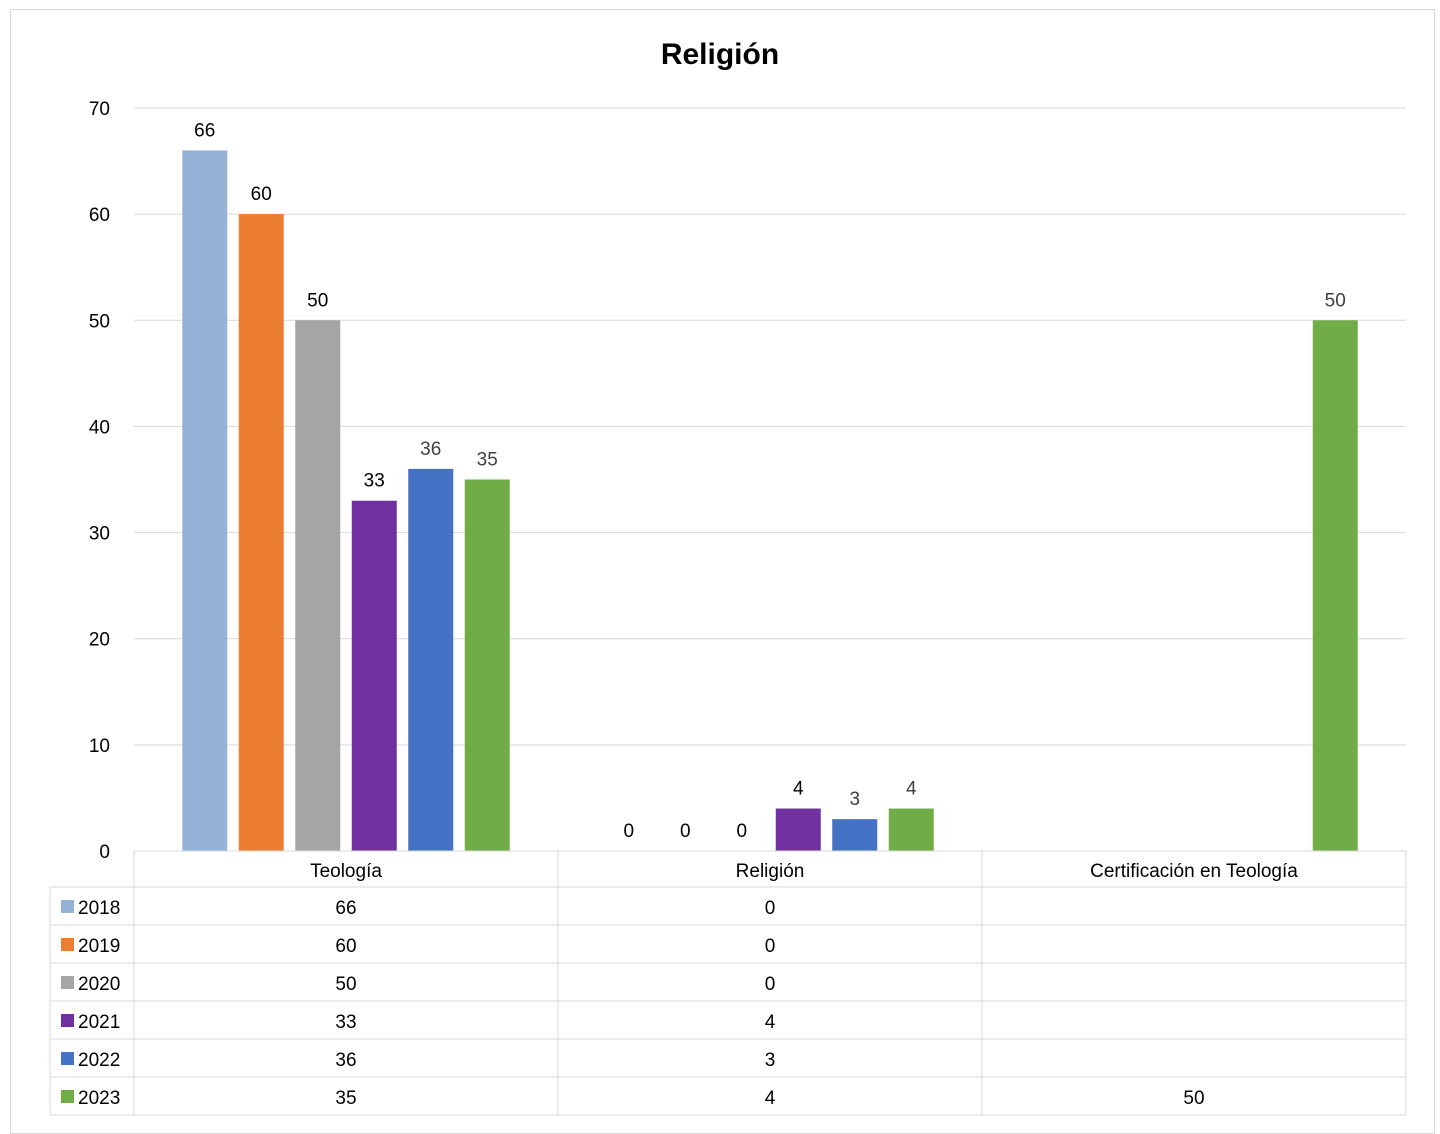 The image size is (1440, 1134). I want to click on table-cell: 66, so click(345, 908).